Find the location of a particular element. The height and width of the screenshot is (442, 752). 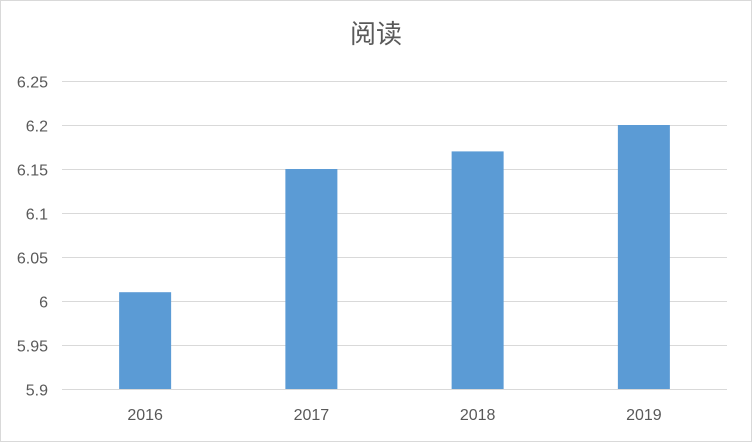

chart-title: 阅读 is located at coordinates (375, 35).